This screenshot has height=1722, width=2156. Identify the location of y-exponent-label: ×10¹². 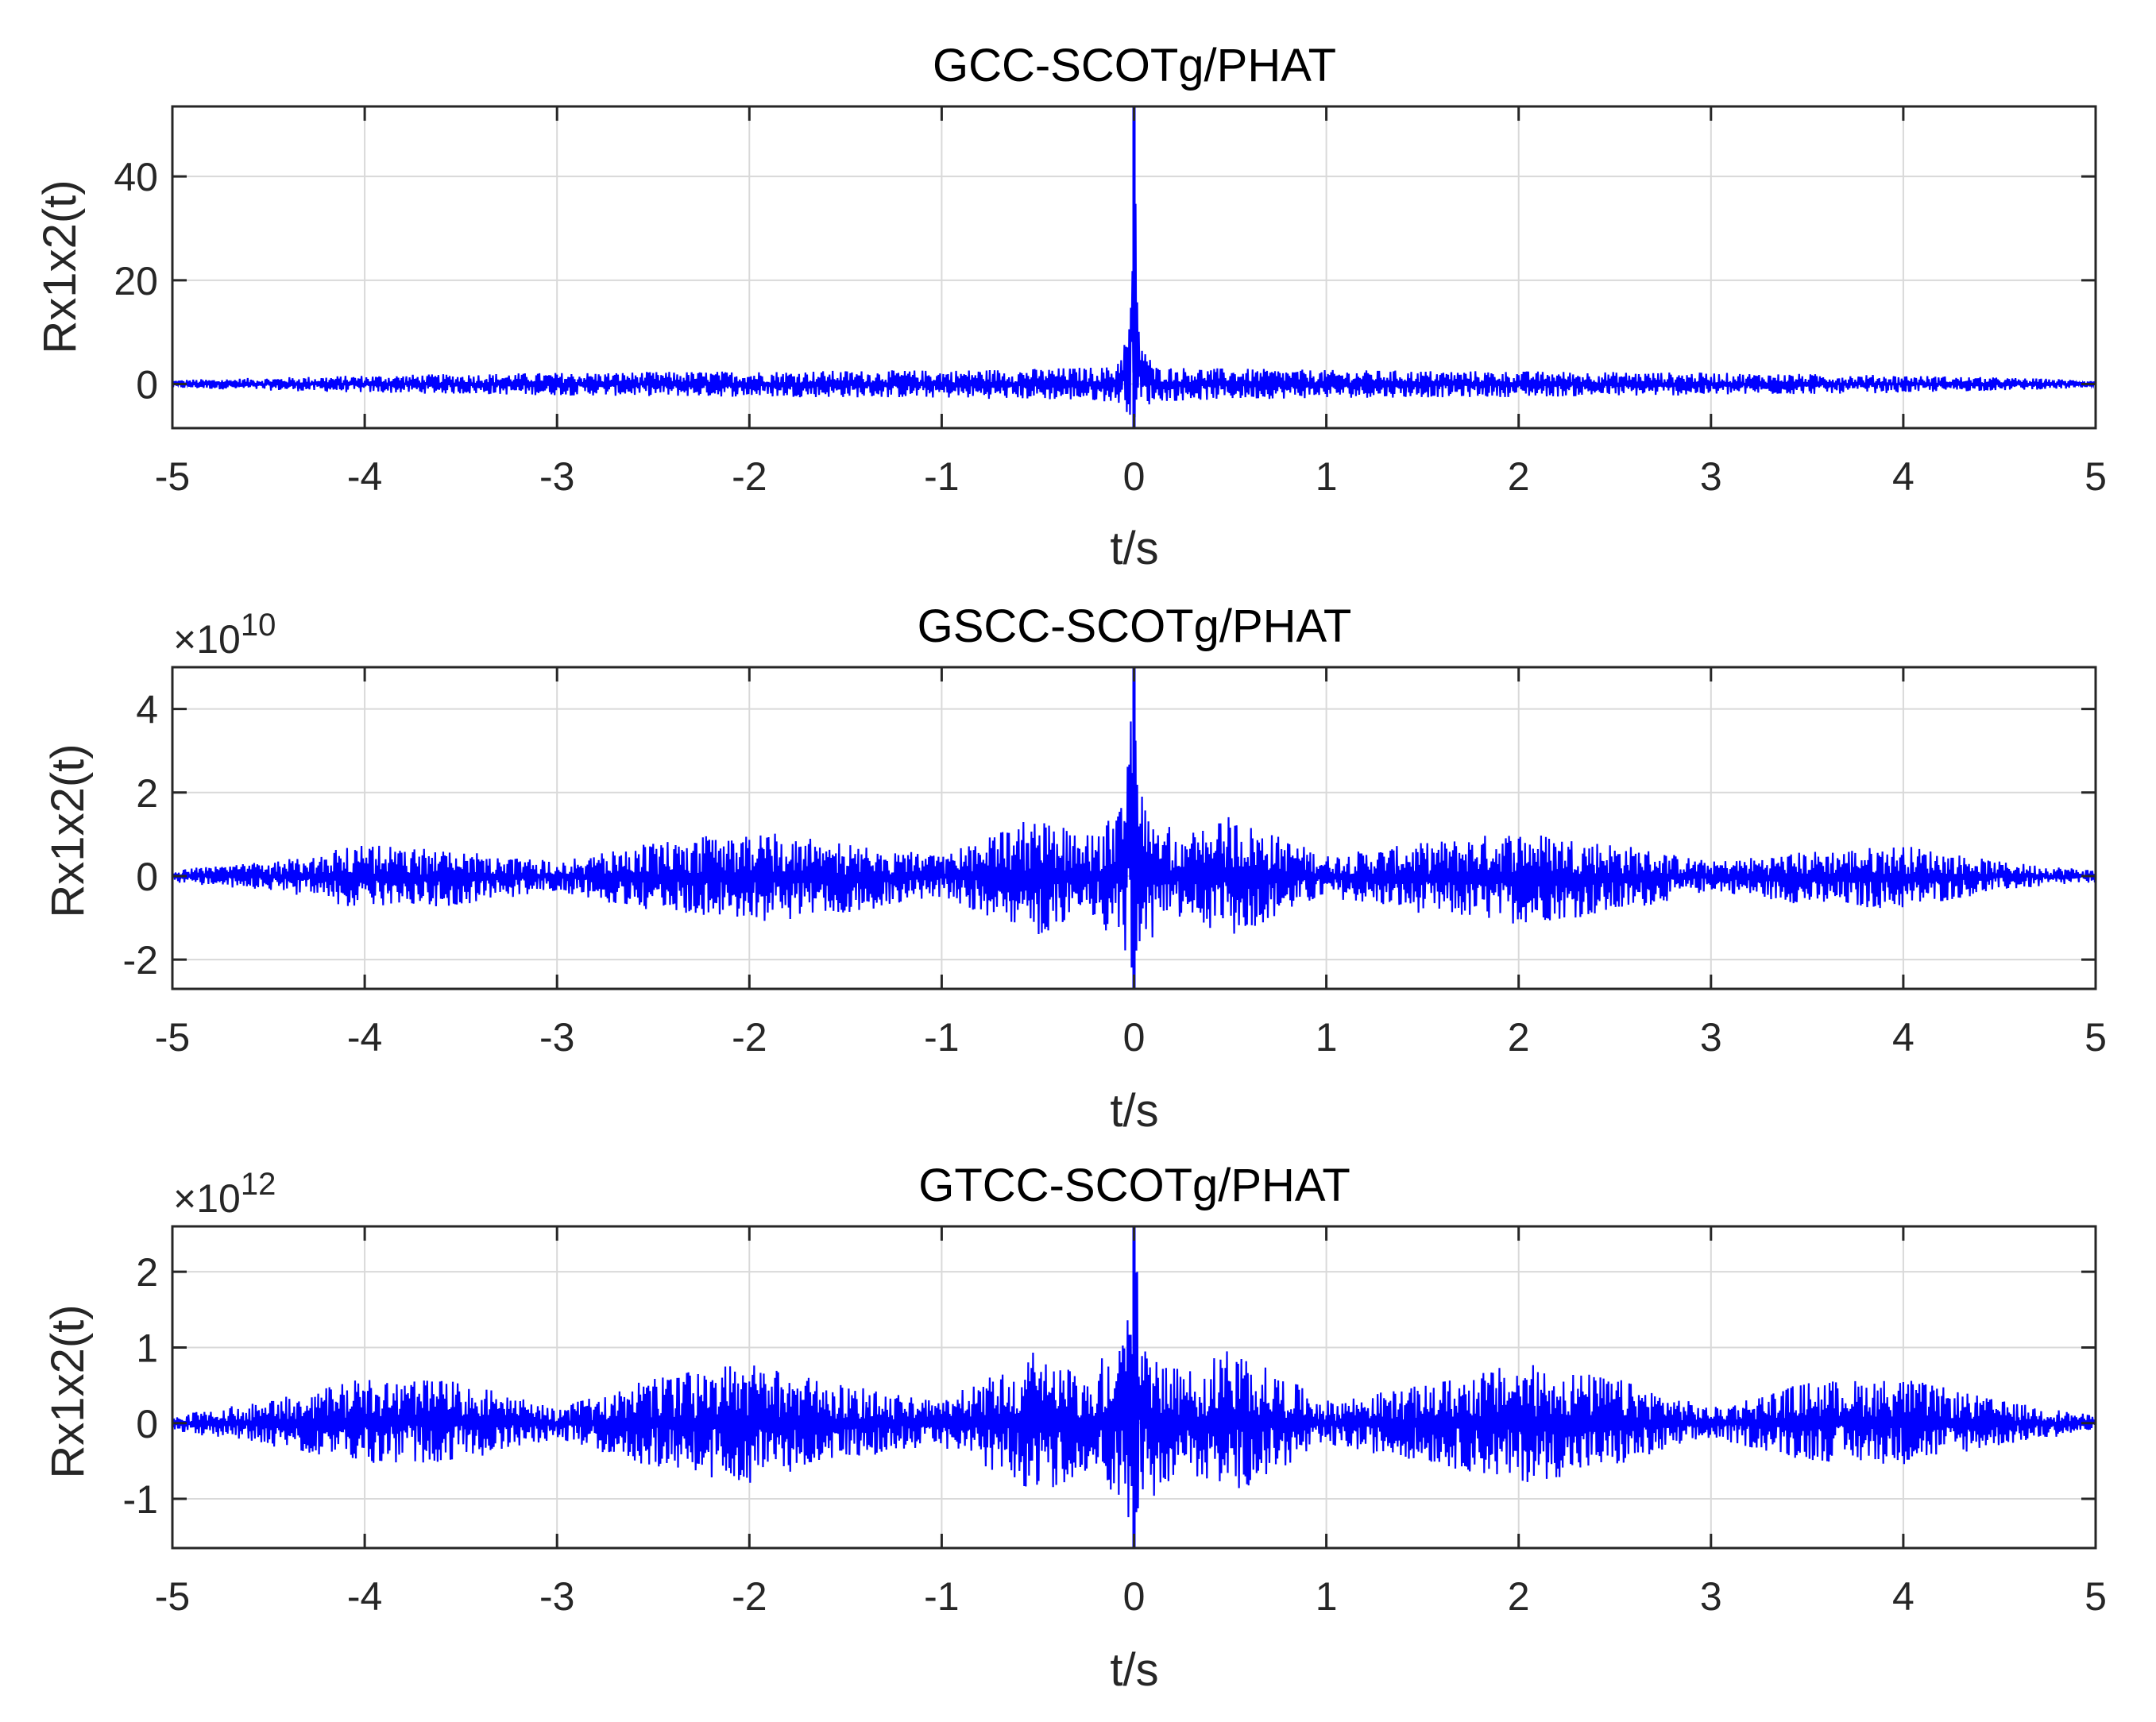
(225, 1194).